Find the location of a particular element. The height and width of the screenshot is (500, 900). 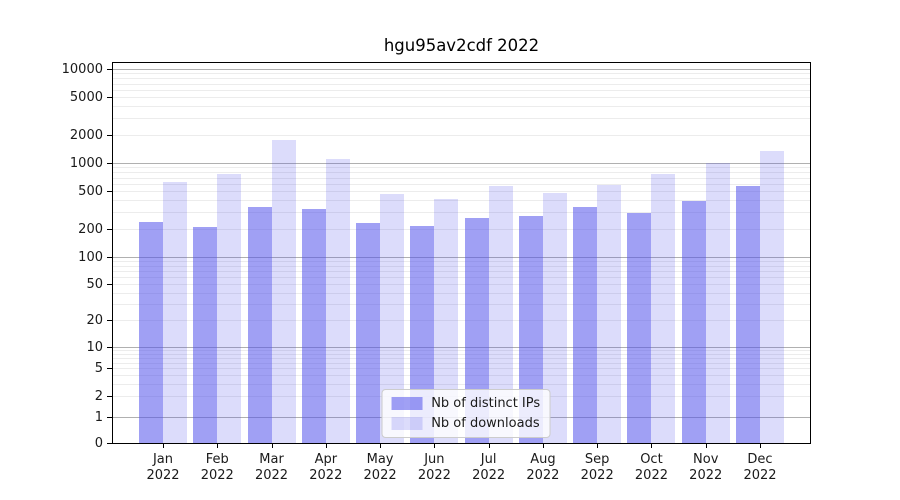

y-tick-label: 20 is located at coordinates (94, 320).